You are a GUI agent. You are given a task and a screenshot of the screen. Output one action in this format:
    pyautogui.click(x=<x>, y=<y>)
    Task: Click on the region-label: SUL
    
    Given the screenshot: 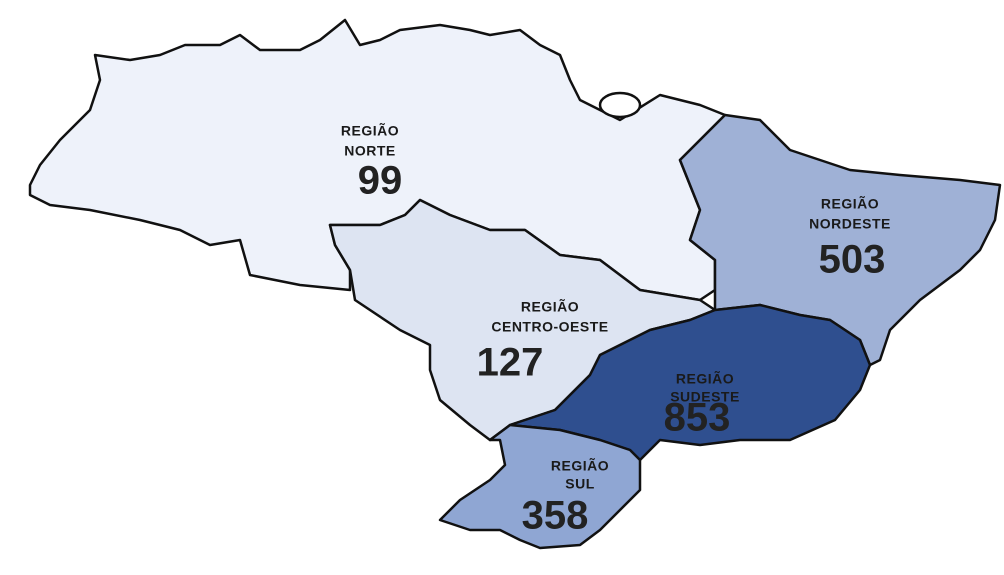 What is the action you would take?
    pyautogui.click(x=580, y=484)
    